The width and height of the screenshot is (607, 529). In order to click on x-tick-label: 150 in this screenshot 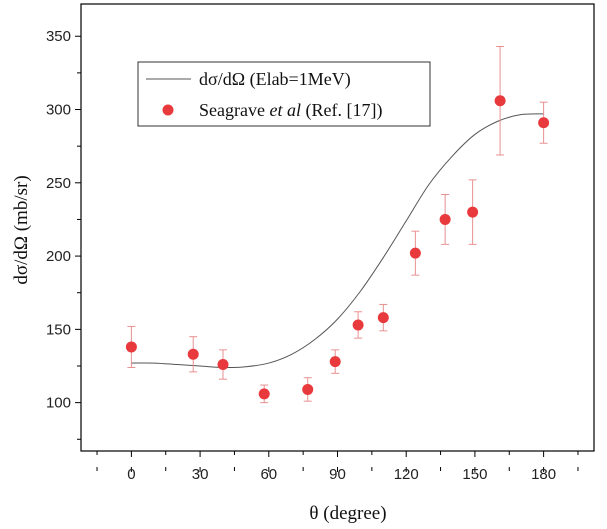, I will do `click(474, 474)`.